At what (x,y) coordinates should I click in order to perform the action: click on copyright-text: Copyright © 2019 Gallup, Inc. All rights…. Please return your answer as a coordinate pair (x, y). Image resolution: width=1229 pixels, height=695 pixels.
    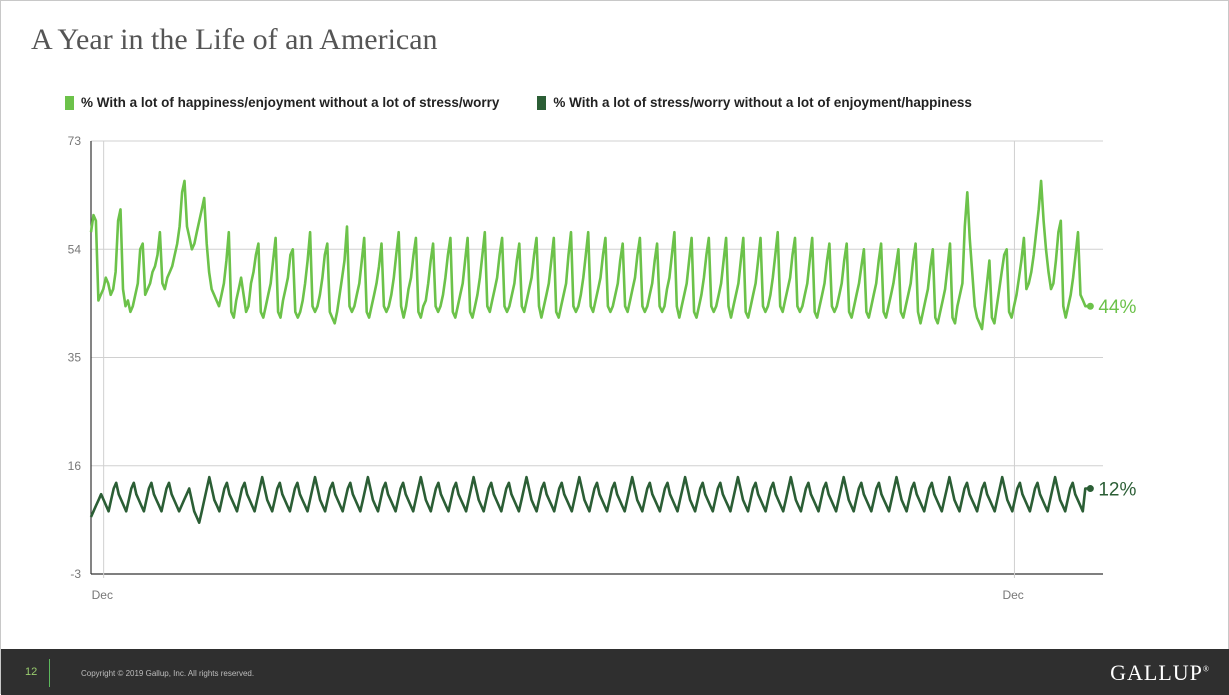
    Looking at the image, I should click on (168, 673).